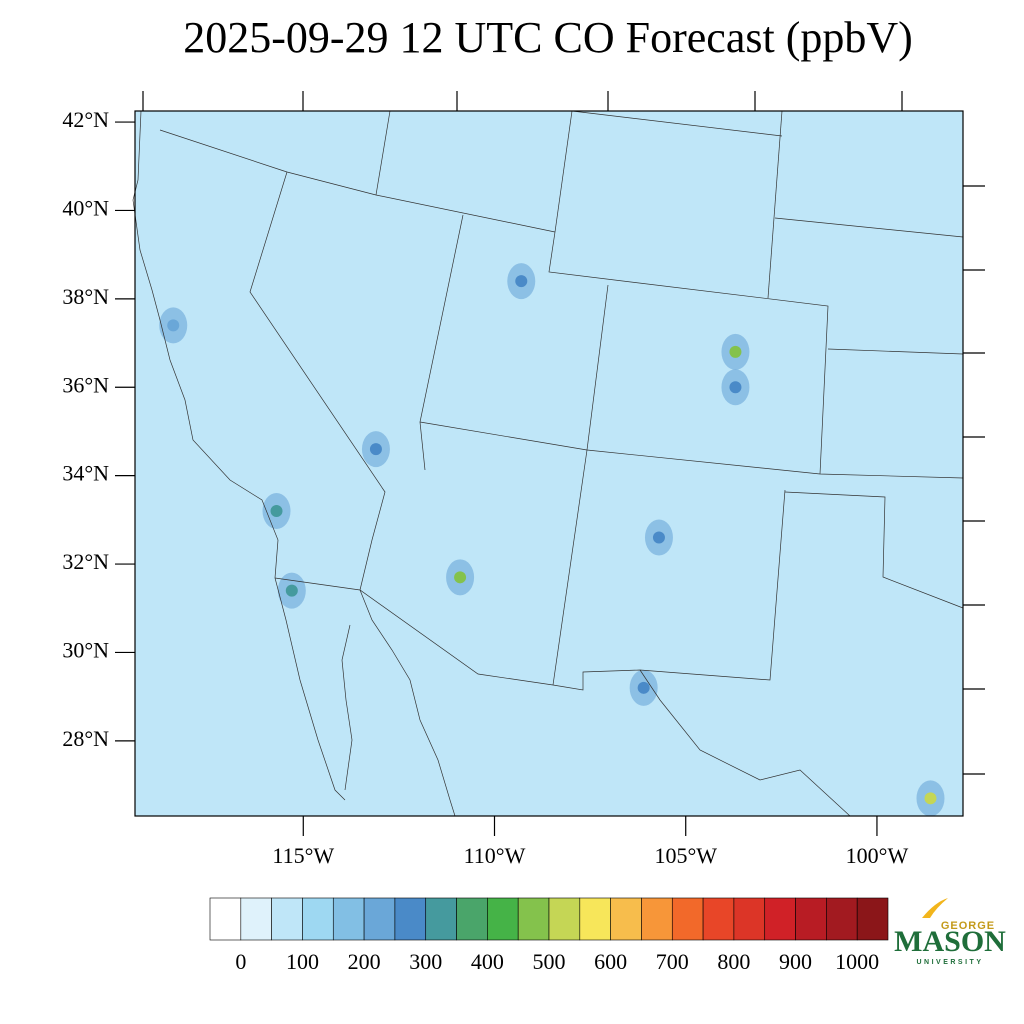 The image size is (1024, 1024). Describe the element at coordinates (548, 37) in the screenshot. I see `title: 2025-09-29 12 UTC CO Forecast (ppbV)` at that location.